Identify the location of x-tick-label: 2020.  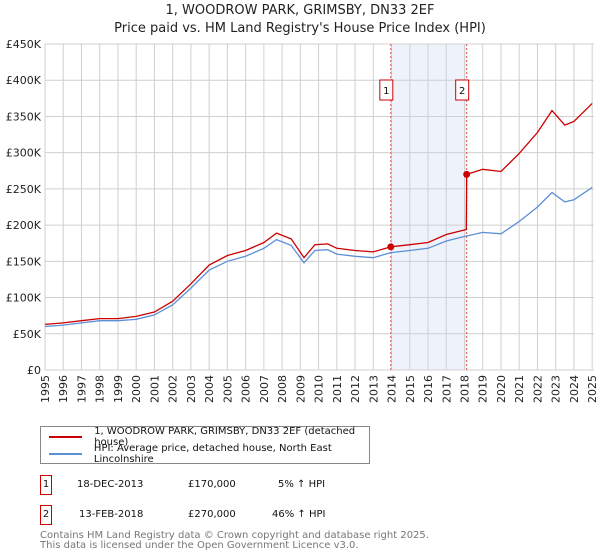
(501, 389).